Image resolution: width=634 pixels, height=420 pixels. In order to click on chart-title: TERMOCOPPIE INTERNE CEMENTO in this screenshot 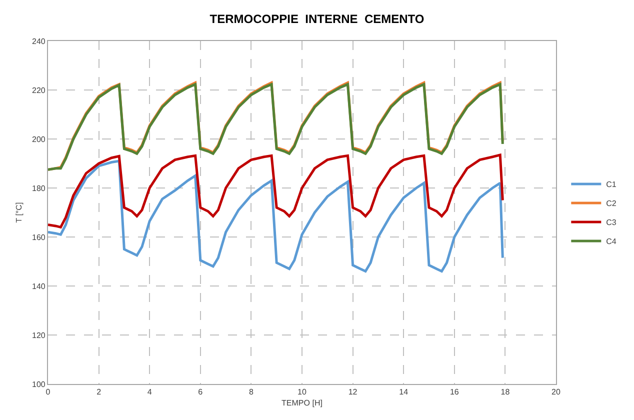, I will do `click(317, 19)`.